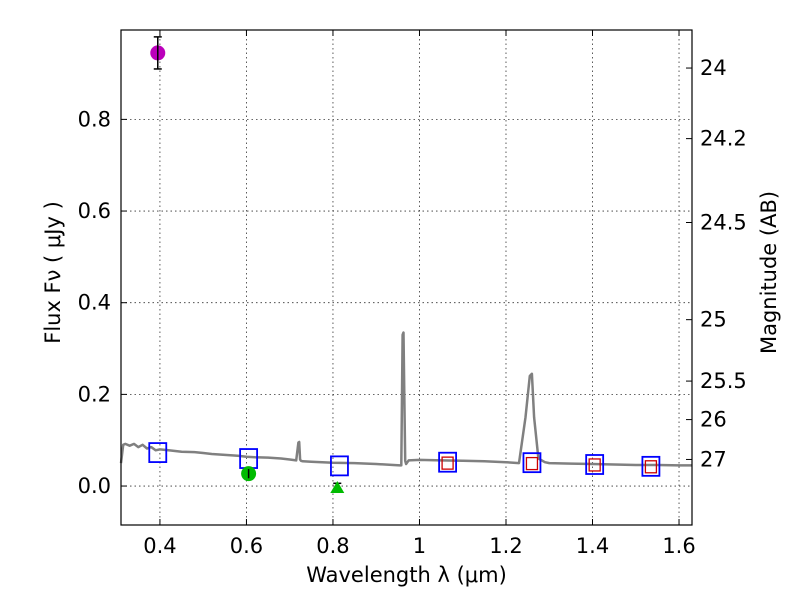 The image size is (800, 600). I want to click on x-tick-label: 1, so click(419, 546).